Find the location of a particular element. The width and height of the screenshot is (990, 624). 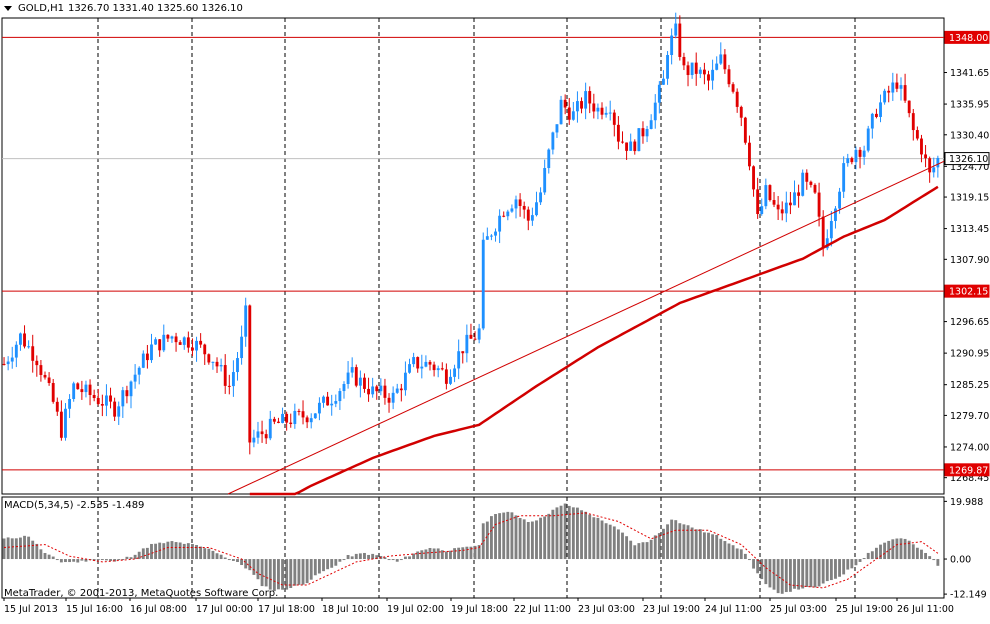

time-axis-label: 19 Jul 18:00 is located at coordinates (479, 609).